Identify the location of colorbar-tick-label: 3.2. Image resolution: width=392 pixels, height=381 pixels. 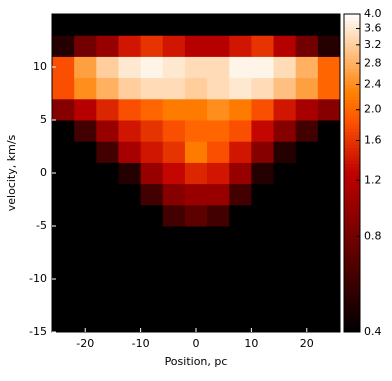
(373, 44).